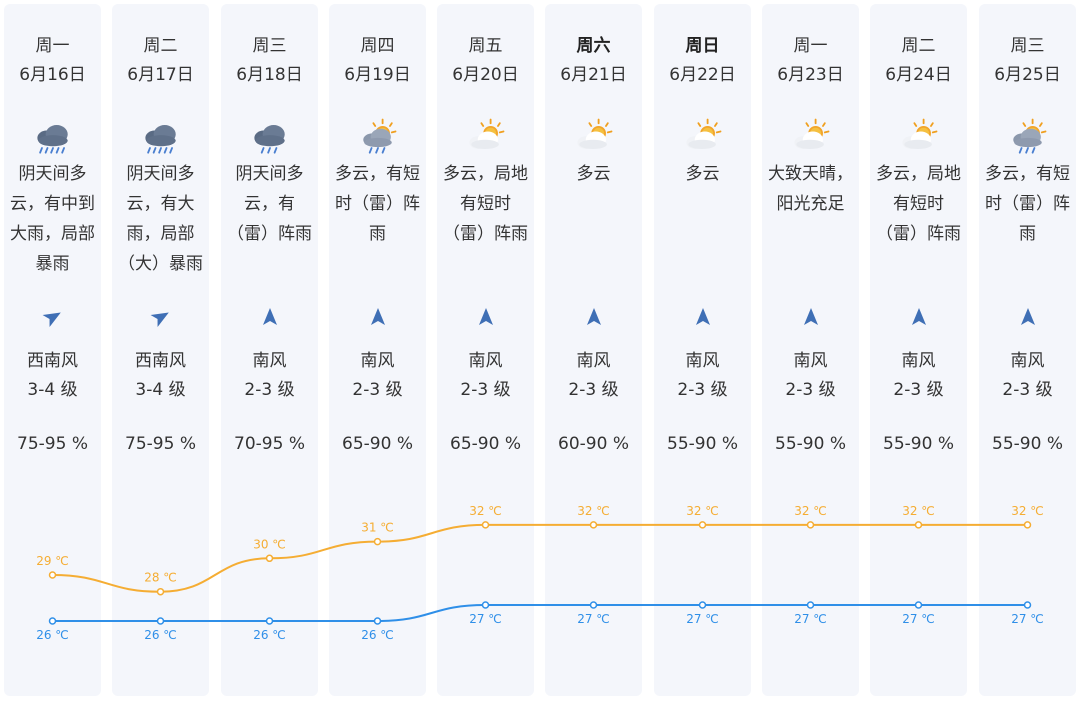 The image size is (1080, 704). What do you see at coordinates (485, 350) in the screenshot?
I see `day-column: 周五 6月20日多云，局地 有短时 （雷）阵雨南风 2-3 级 65-90 %` at bounding box center [485, 350].